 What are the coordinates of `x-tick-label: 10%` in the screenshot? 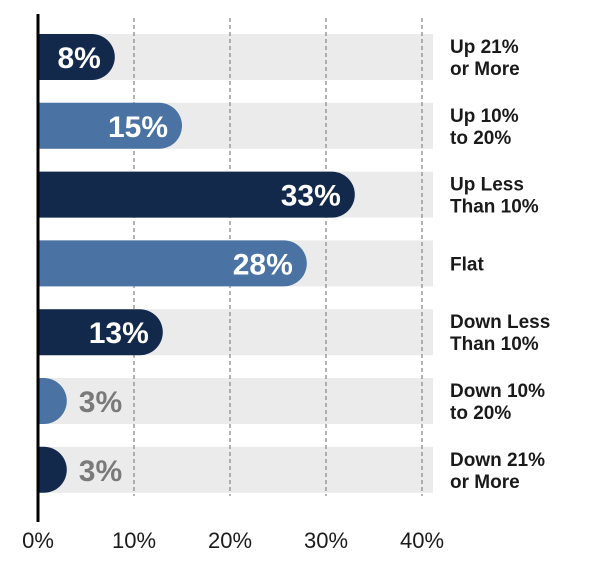 It's located at (134, 540).